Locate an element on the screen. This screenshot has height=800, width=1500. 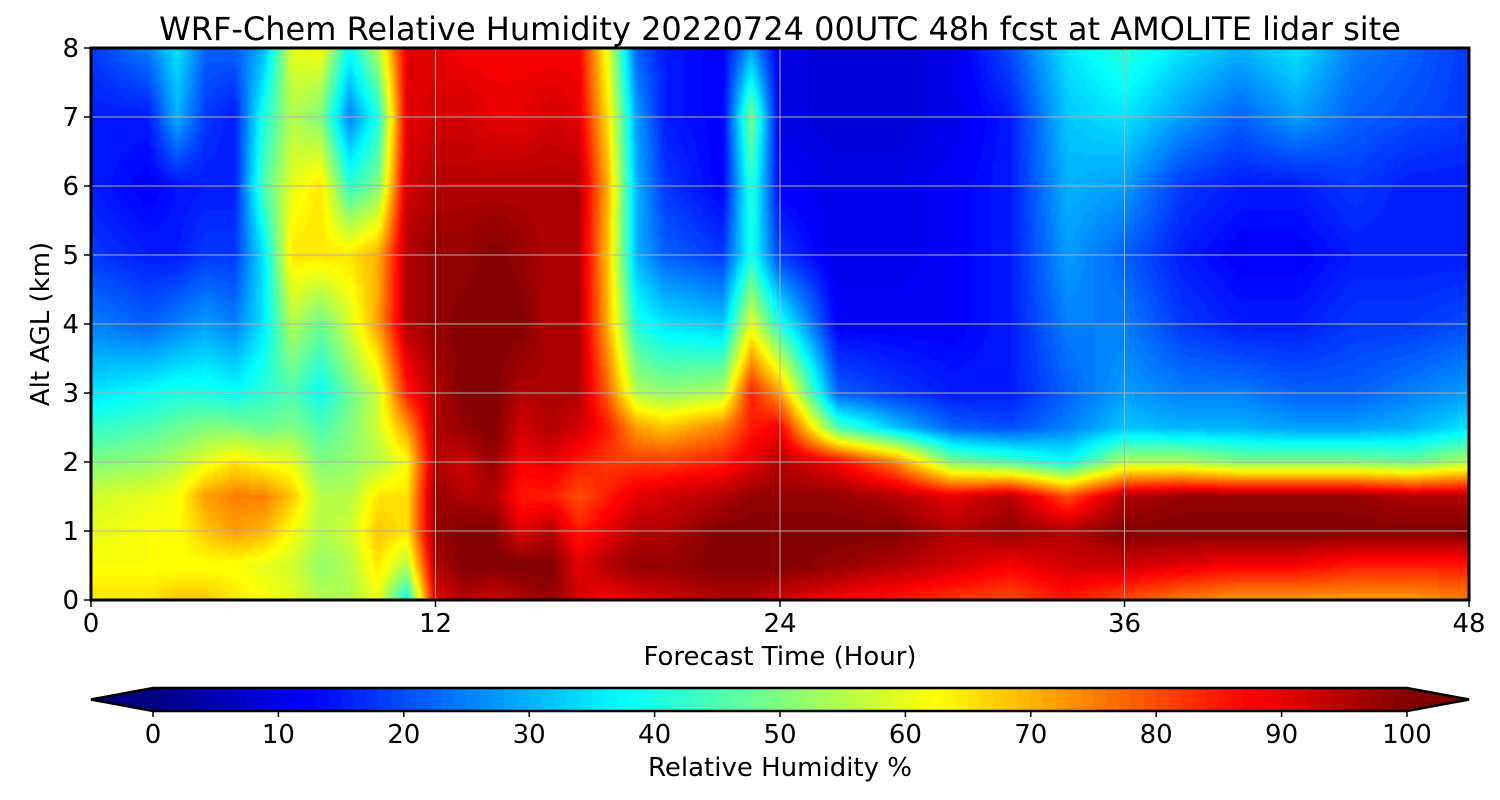
colorbar-tick-label: 20 is located at coordinates (403, 735).